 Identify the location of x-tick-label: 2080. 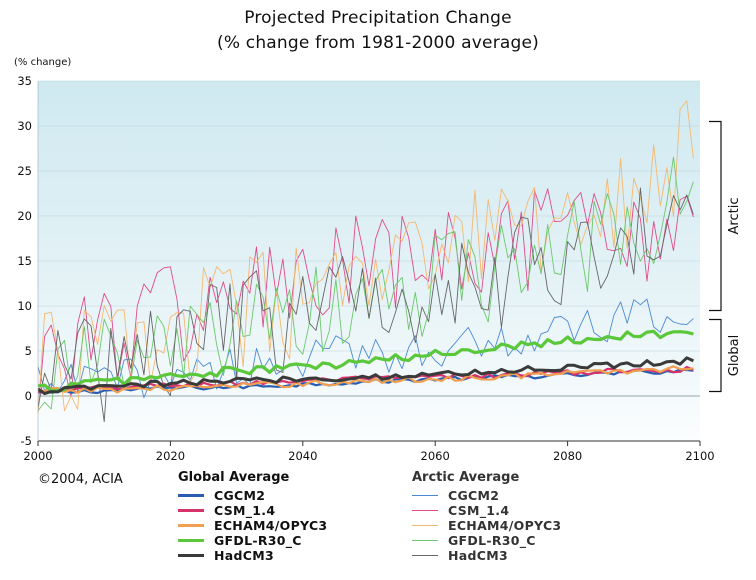
(567, 456).